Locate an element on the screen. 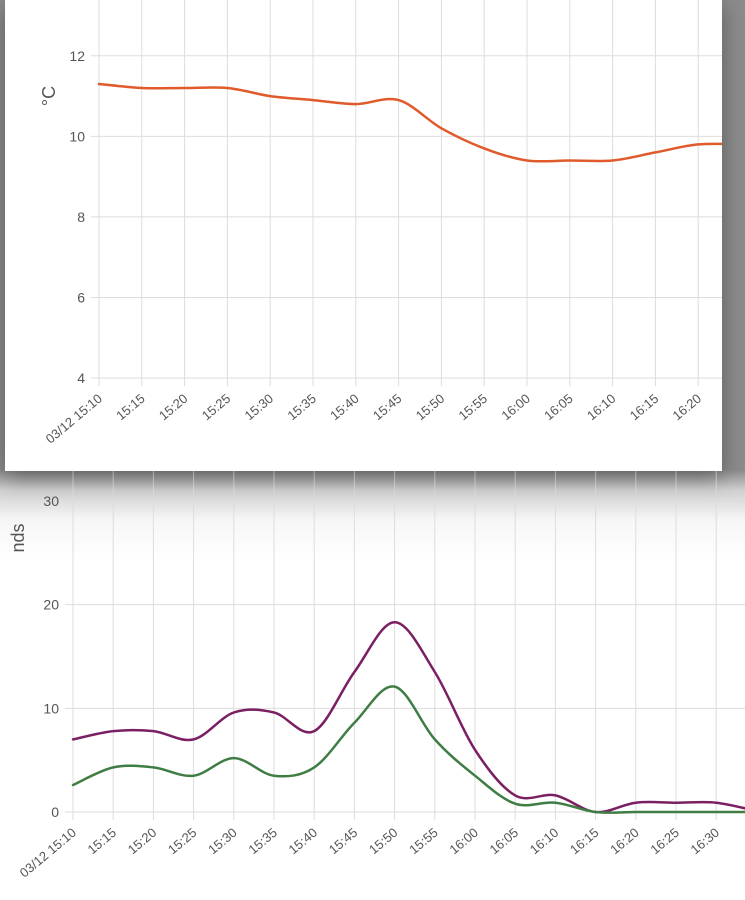 This screenshot has width=745, height=900. y-tick-label: 12 is located at coordinates (77, 56).